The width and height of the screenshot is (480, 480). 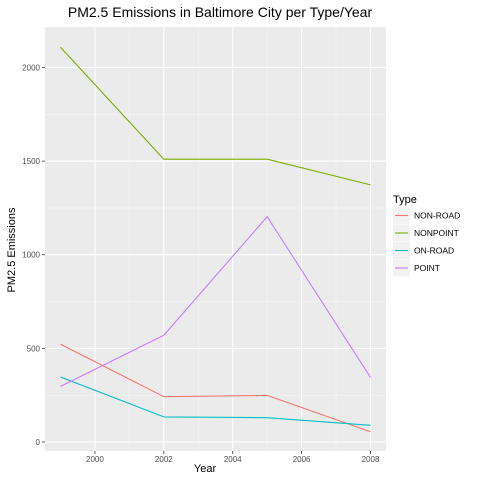 I want to click on legend-item-point: POINT, so click(x=416, y=268).